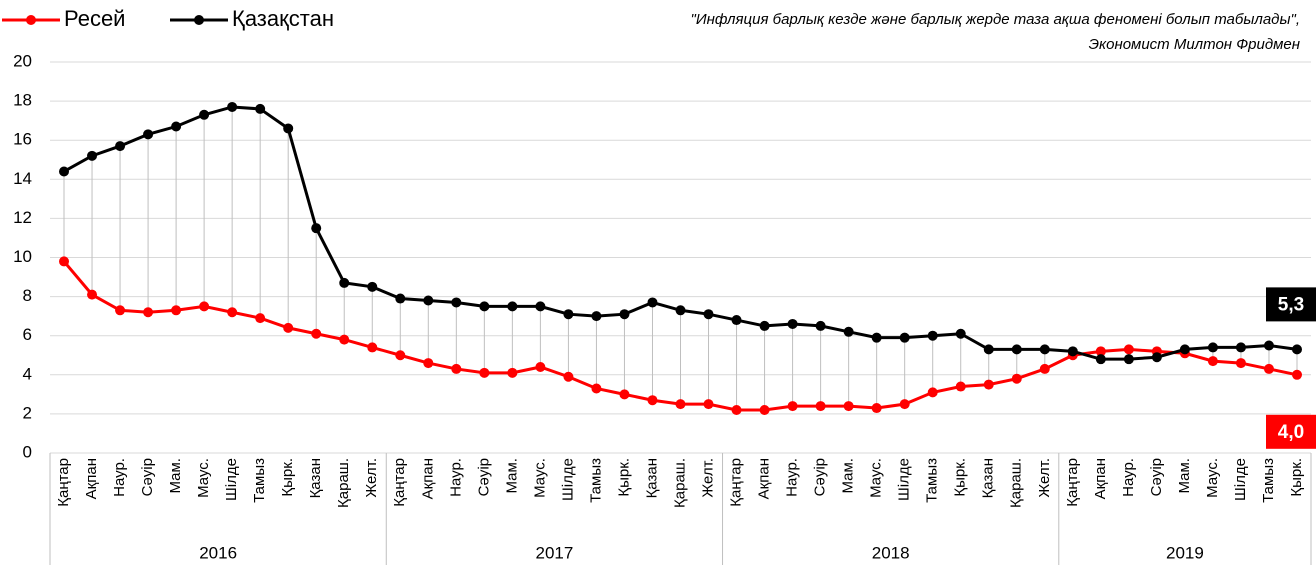 This screenshot has width=1316, height=565. I want to click on y-tick-label: 8, so click(27, 295).